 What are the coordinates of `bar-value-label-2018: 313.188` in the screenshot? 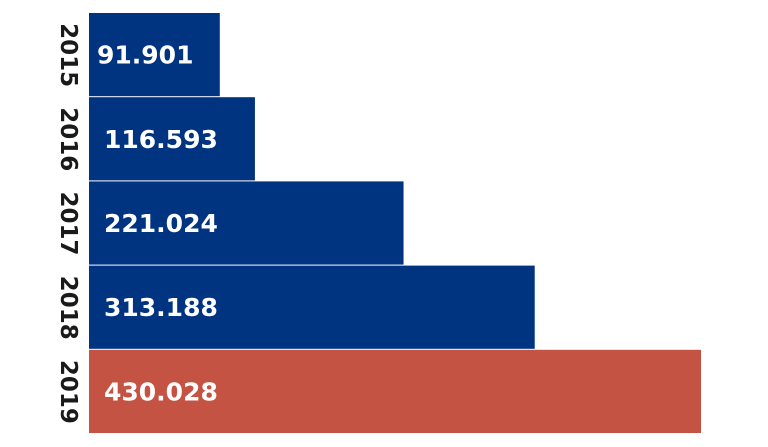 It's located at (161, 307).